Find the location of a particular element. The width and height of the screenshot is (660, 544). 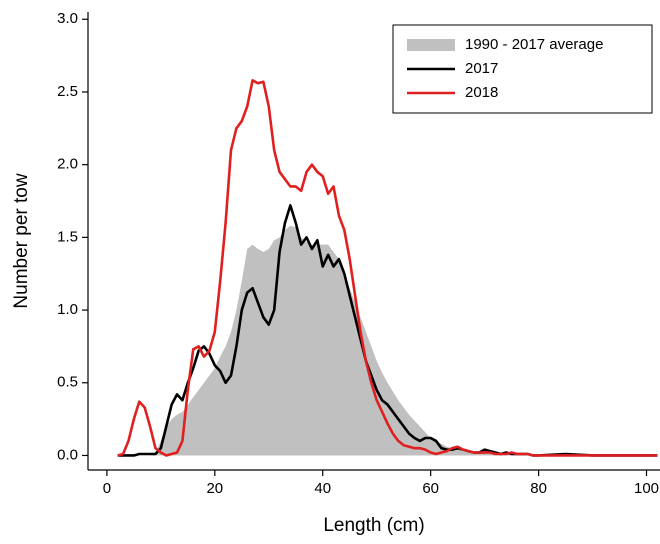

legend-label: 2017 is located at coordinates (481, 68).